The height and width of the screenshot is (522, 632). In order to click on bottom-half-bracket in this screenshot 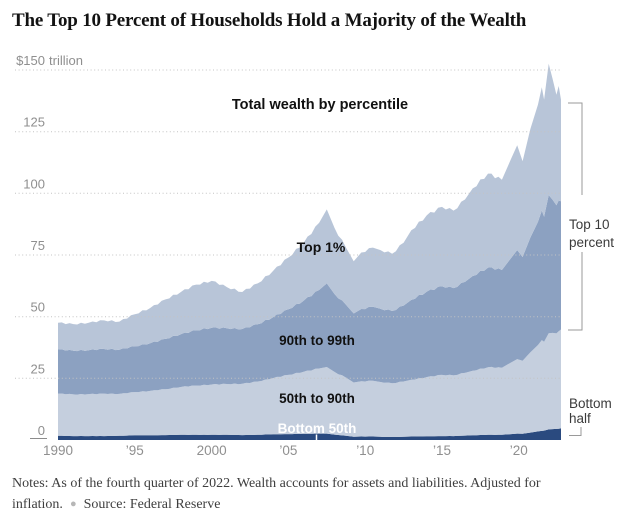, I will do `click(575, 431)`.